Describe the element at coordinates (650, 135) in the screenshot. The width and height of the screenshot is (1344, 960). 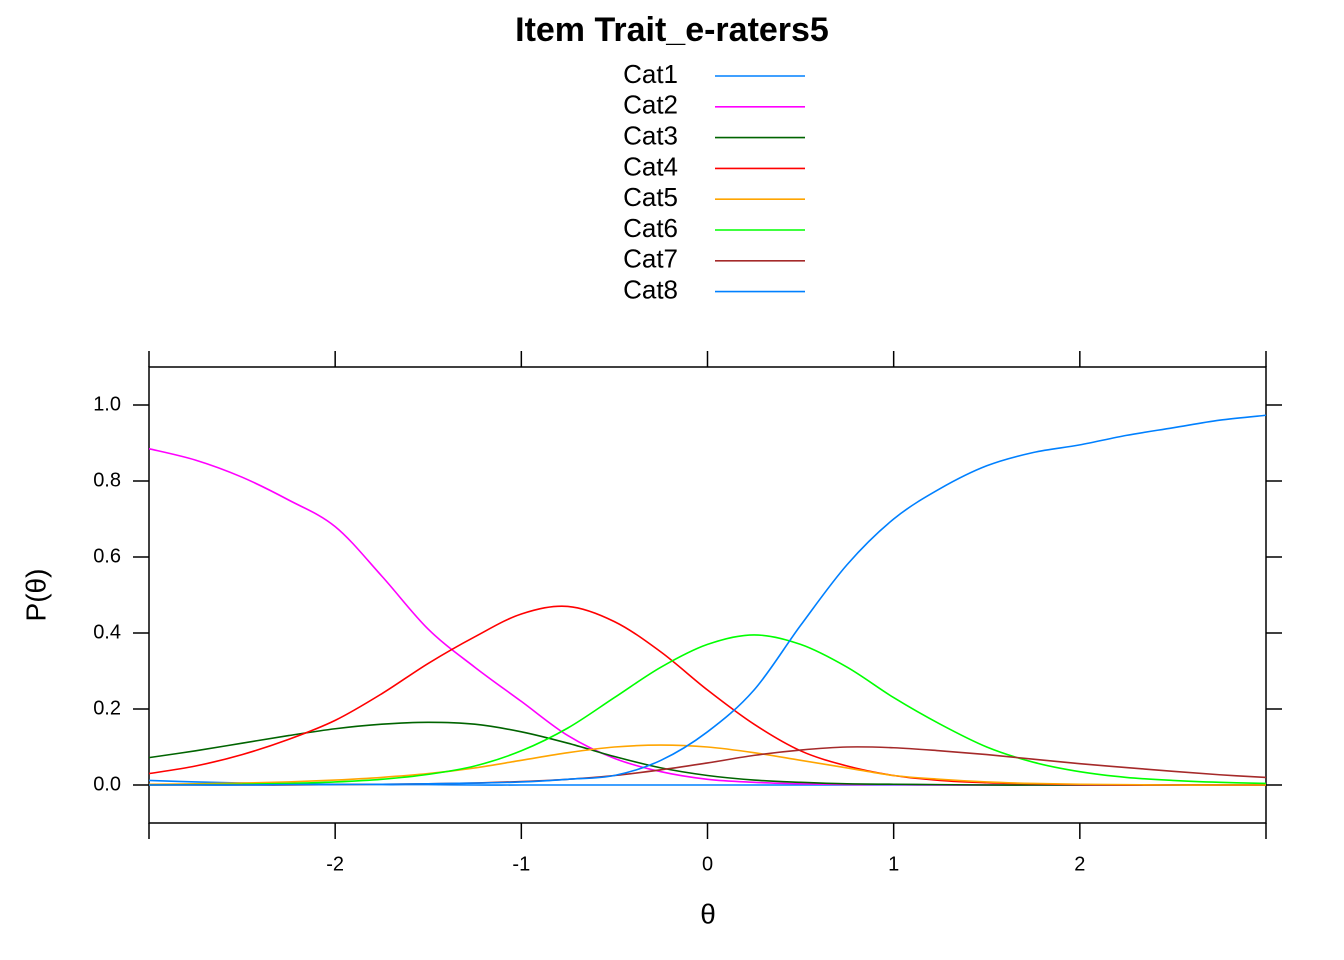
I see `legend-label: Cat3` at that location.